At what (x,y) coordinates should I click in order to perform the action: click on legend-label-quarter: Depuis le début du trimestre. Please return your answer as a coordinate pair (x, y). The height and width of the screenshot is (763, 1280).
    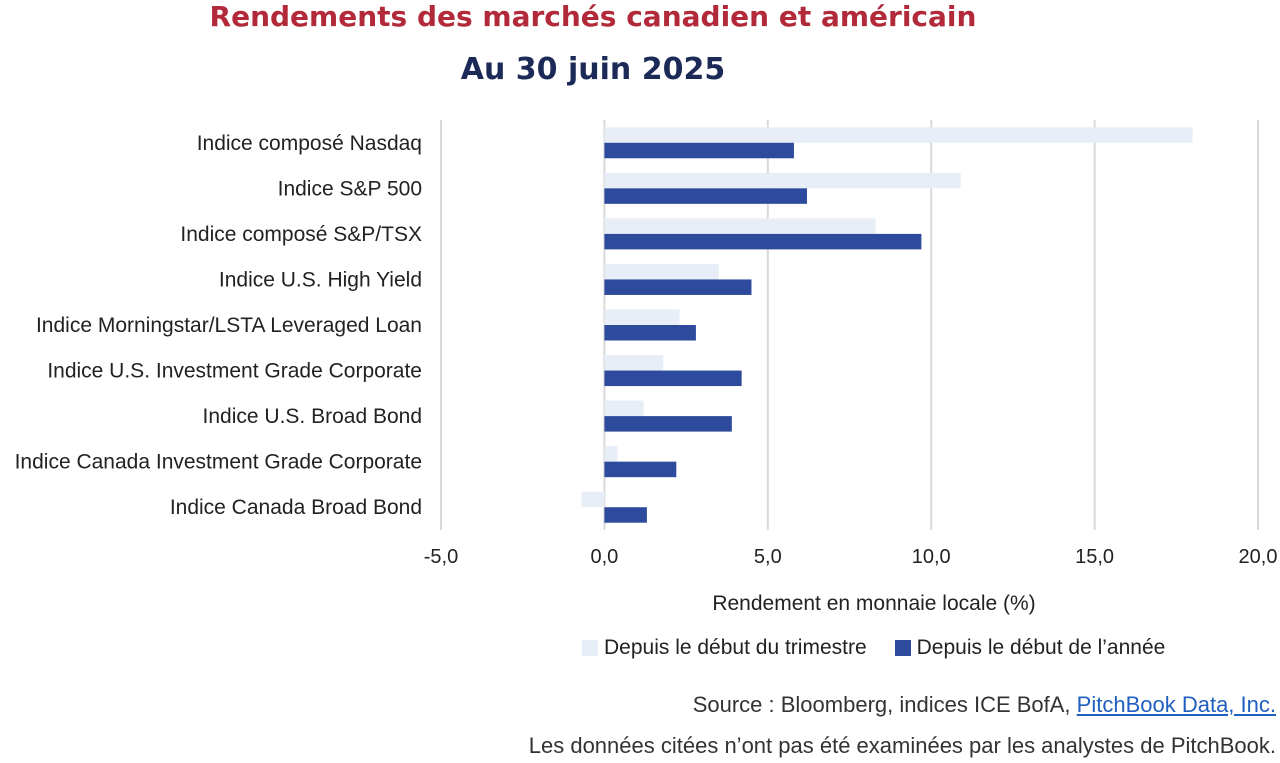
    Looking at the image, I should click on (735, 647).